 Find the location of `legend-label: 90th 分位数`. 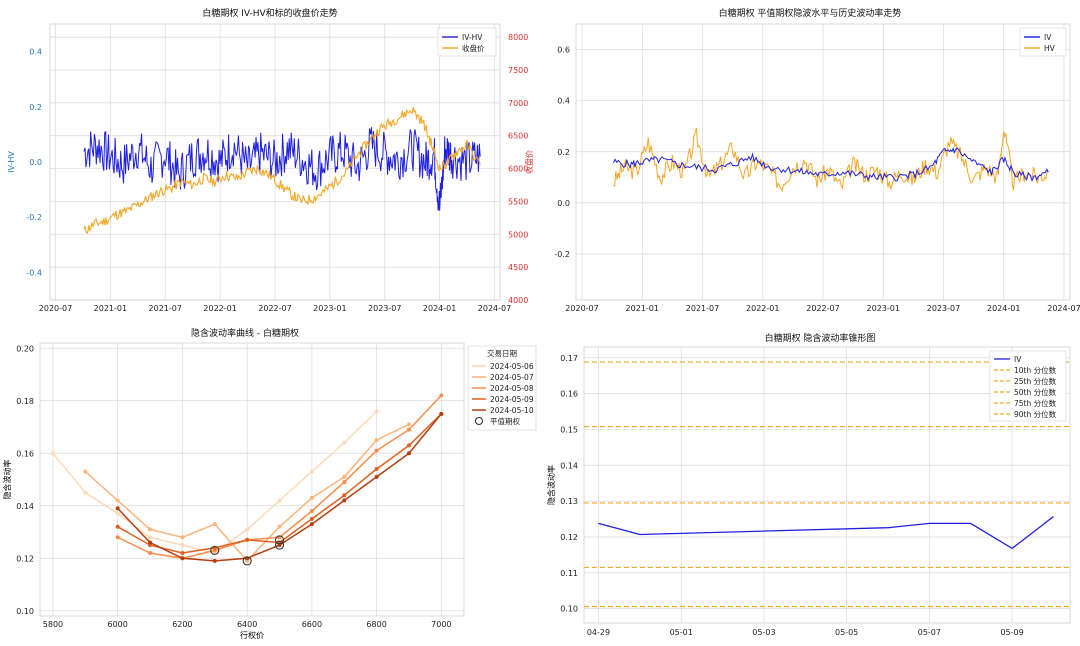

legend-label: 90th 分位数 is located at coordinates (1035, 414).